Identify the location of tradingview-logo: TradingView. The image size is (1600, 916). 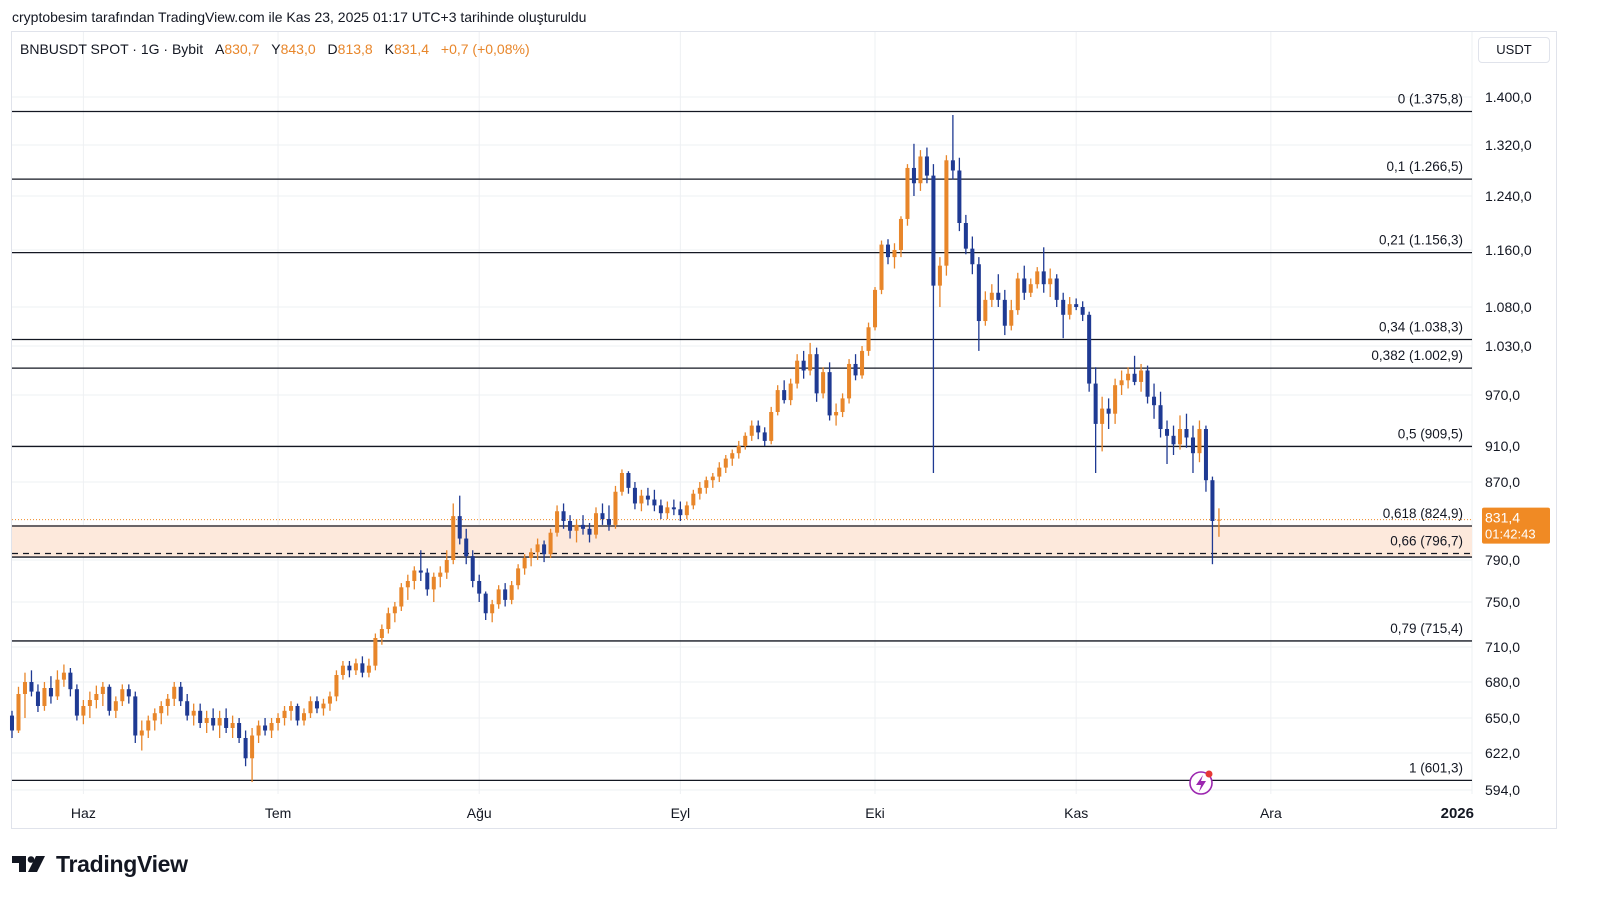
(100, 864).